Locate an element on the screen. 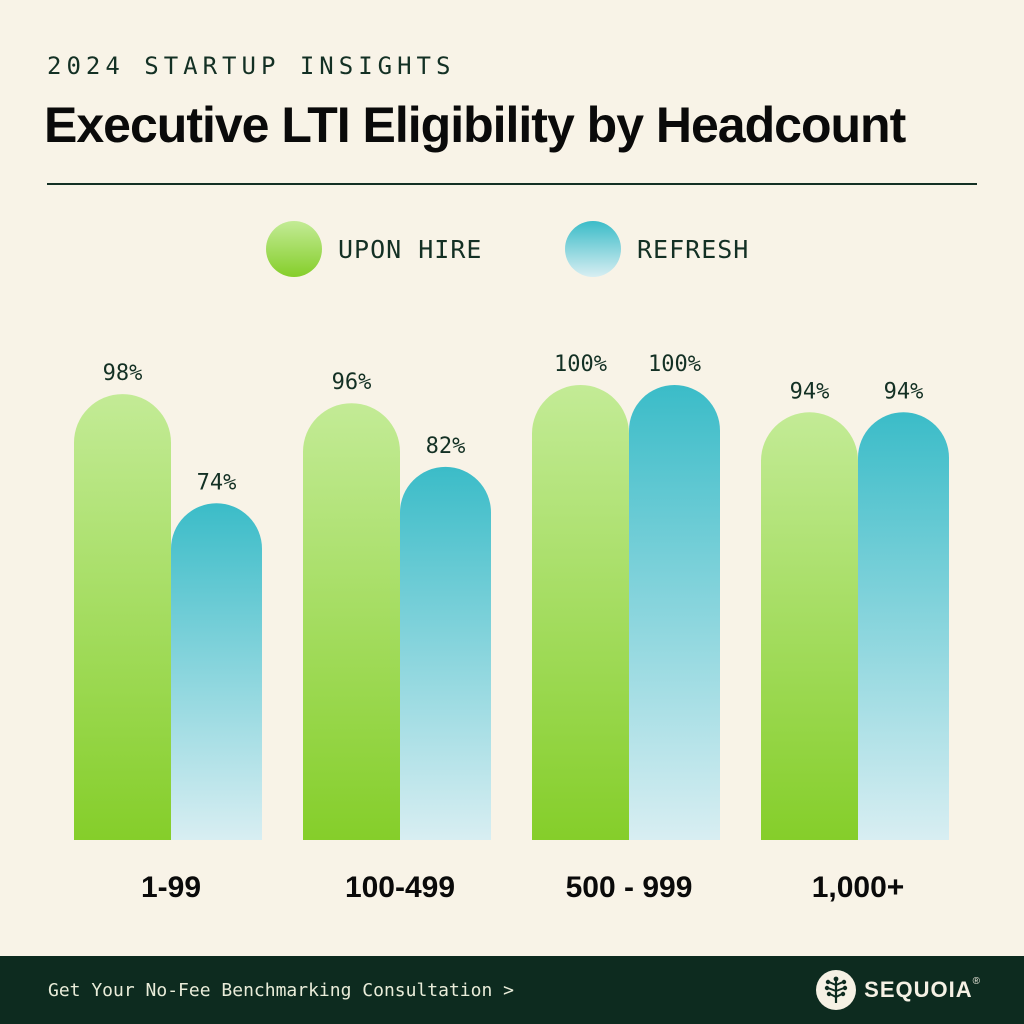 The height and width of the screenshot is (1024, 1024). legend-item-refresh: REFRESH is located at coordinates (657, 249).